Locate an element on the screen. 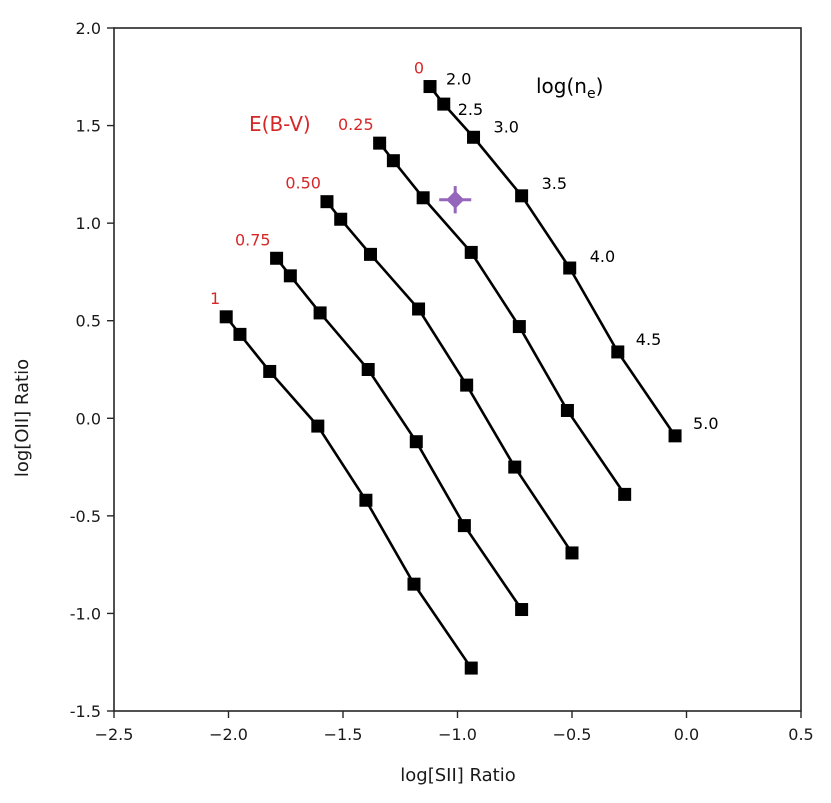  ebv-value-label: 0.75 is located at coordinates (253, 239).